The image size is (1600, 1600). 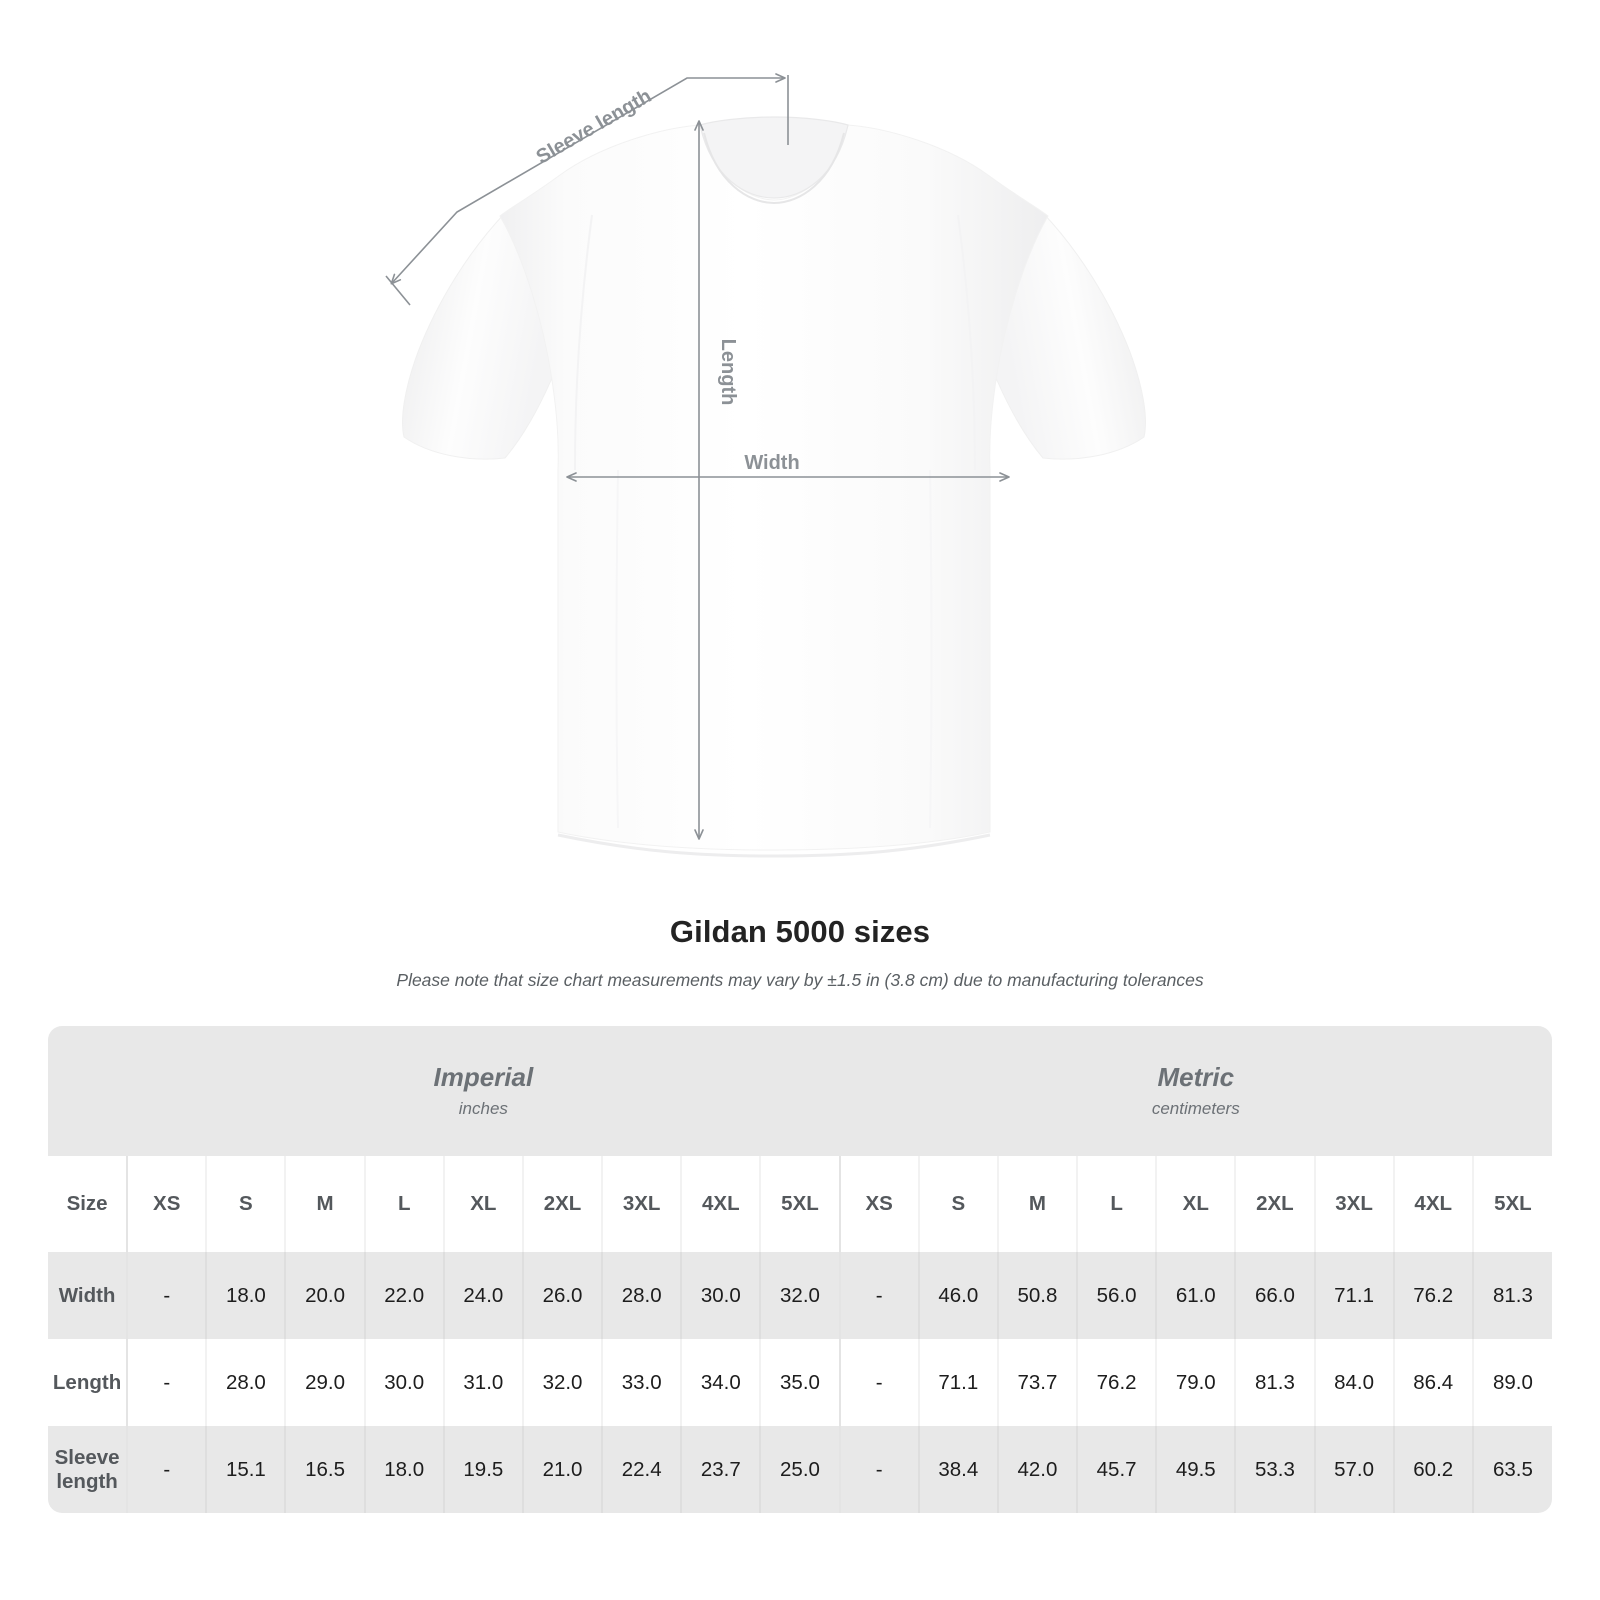 What do you see at coordinates (878, 1382) in the screenshot?
I see `cell-length-metric-xs: -` at bounding box center [878, 1382].